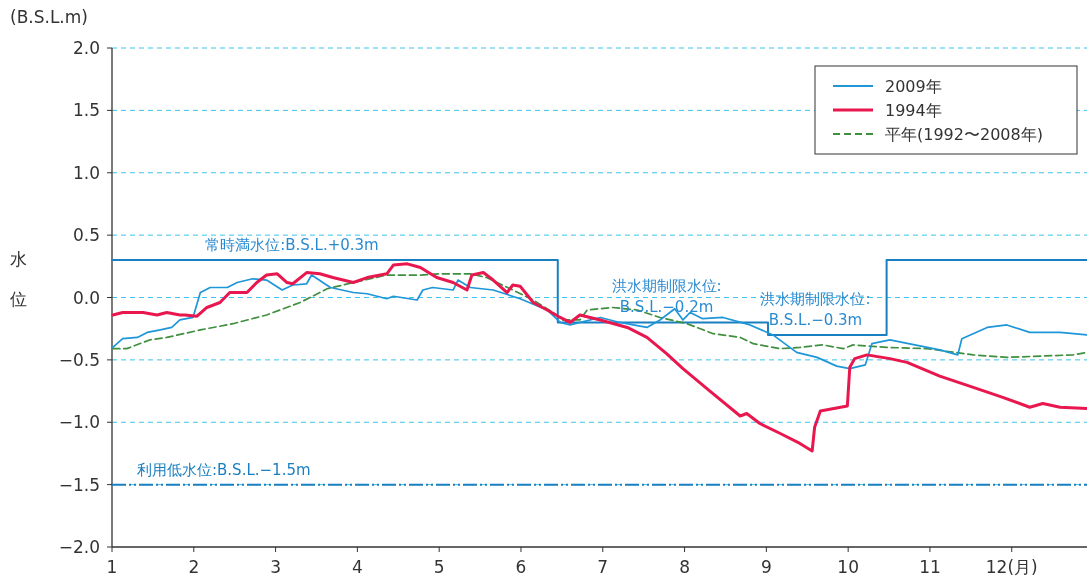  Describe the element at coordinates (603, 567) in the screenshot. I see `x-tick-label: 7` at that location.